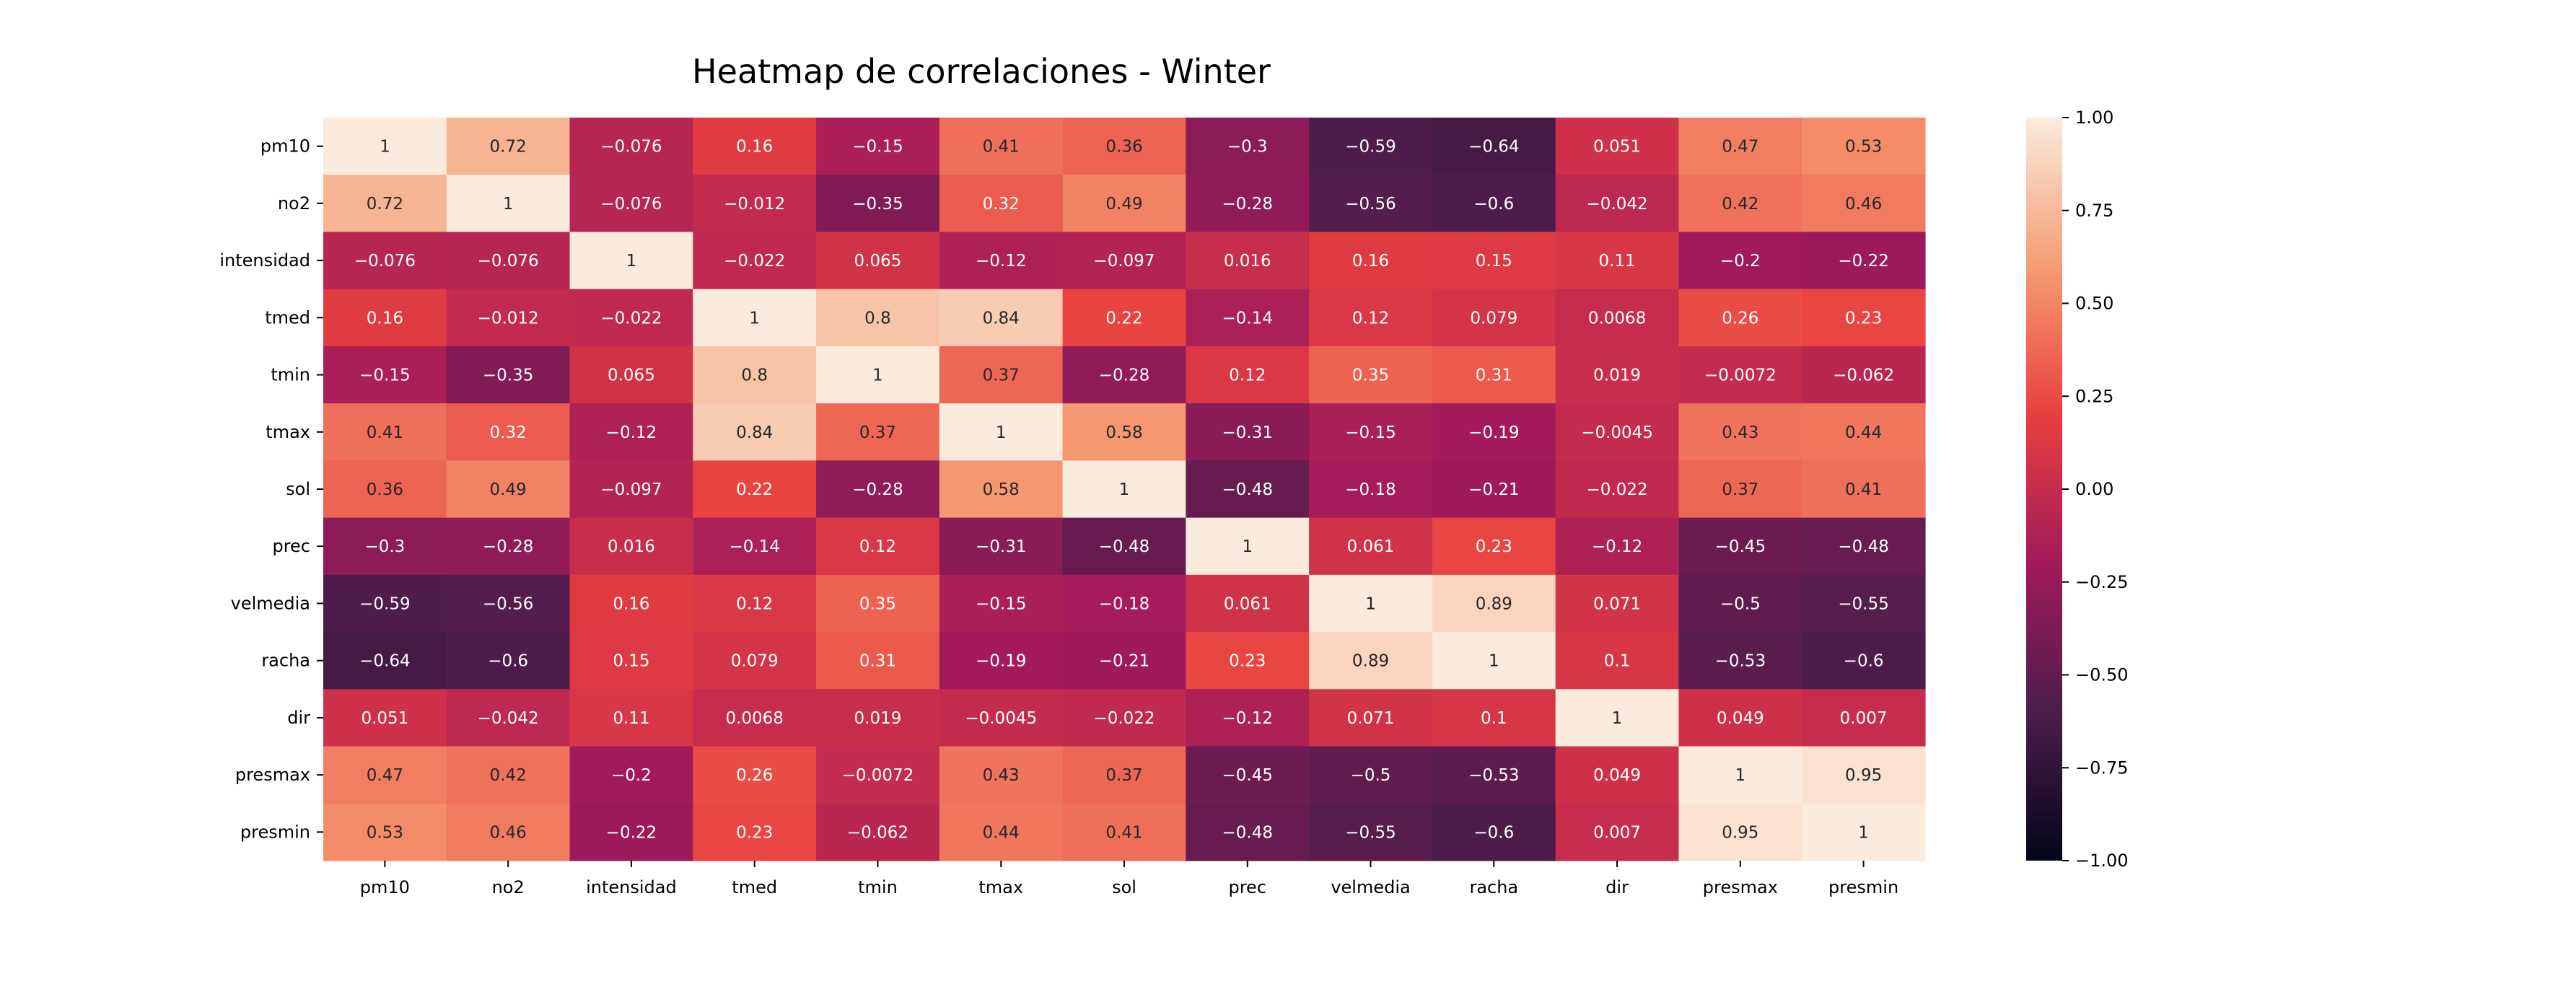 This screenshot has width=2576, height=984. I want to click on cell-value-presmax-tmax: 0.43, so click(1002, 775).